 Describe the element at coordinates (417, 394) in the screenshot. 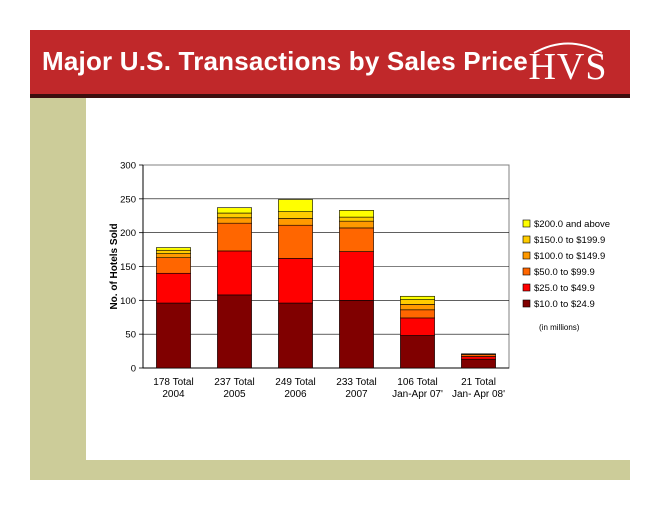

I see `x-category-label: Jan-Apr 07'` at that location.